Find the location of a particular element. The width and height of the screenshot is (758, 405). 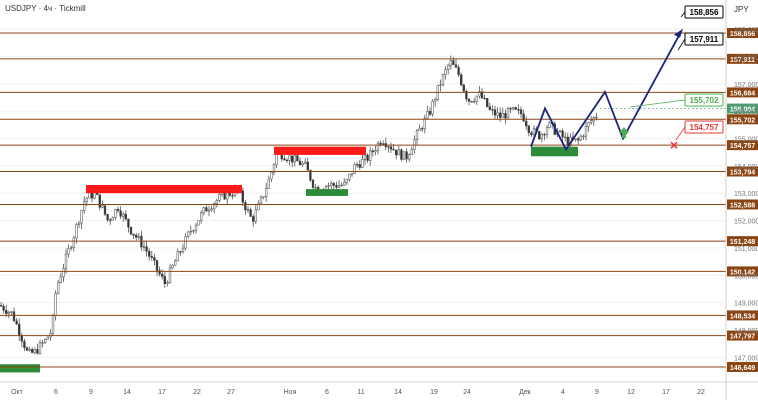

y-tick-label: 148,000 is located at coordinates (746, 331).